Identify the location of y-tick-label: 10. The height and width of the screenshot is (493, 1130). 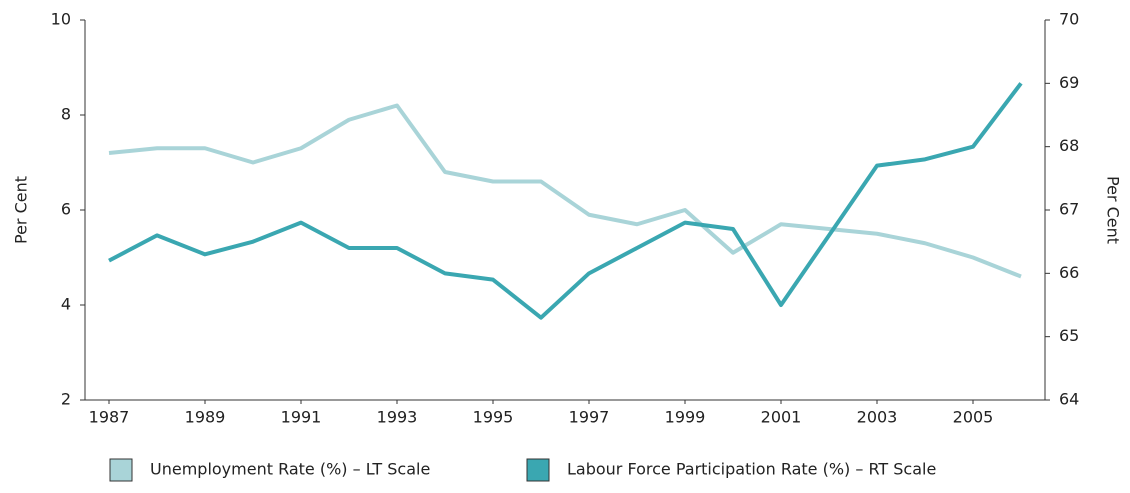
(61, 19).